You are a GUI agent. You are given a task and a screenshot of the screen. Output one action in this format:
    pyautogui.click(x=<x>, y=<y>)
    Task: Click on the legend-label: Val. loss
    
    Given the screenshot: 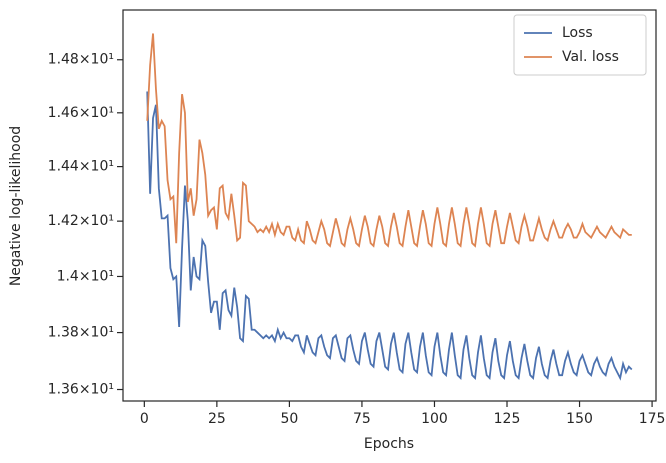 What is the action you would take?
    pyautogui.click(x=590, y=57)
    